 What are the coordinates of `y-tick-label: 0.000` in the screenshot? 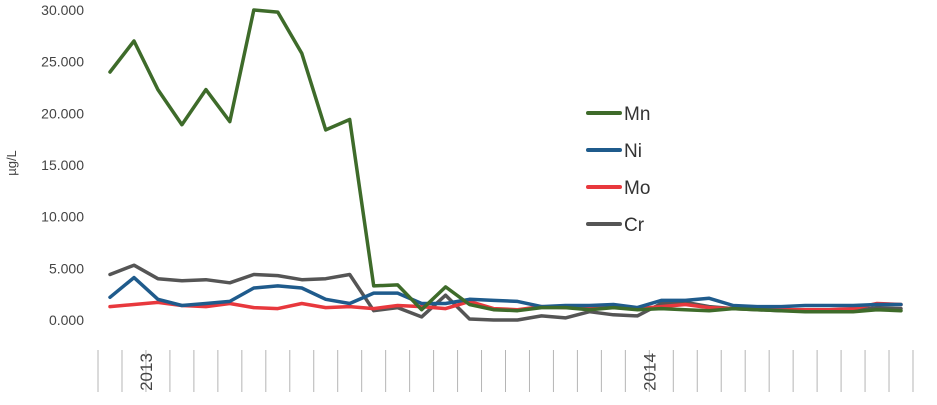 It's located at (66, 320).